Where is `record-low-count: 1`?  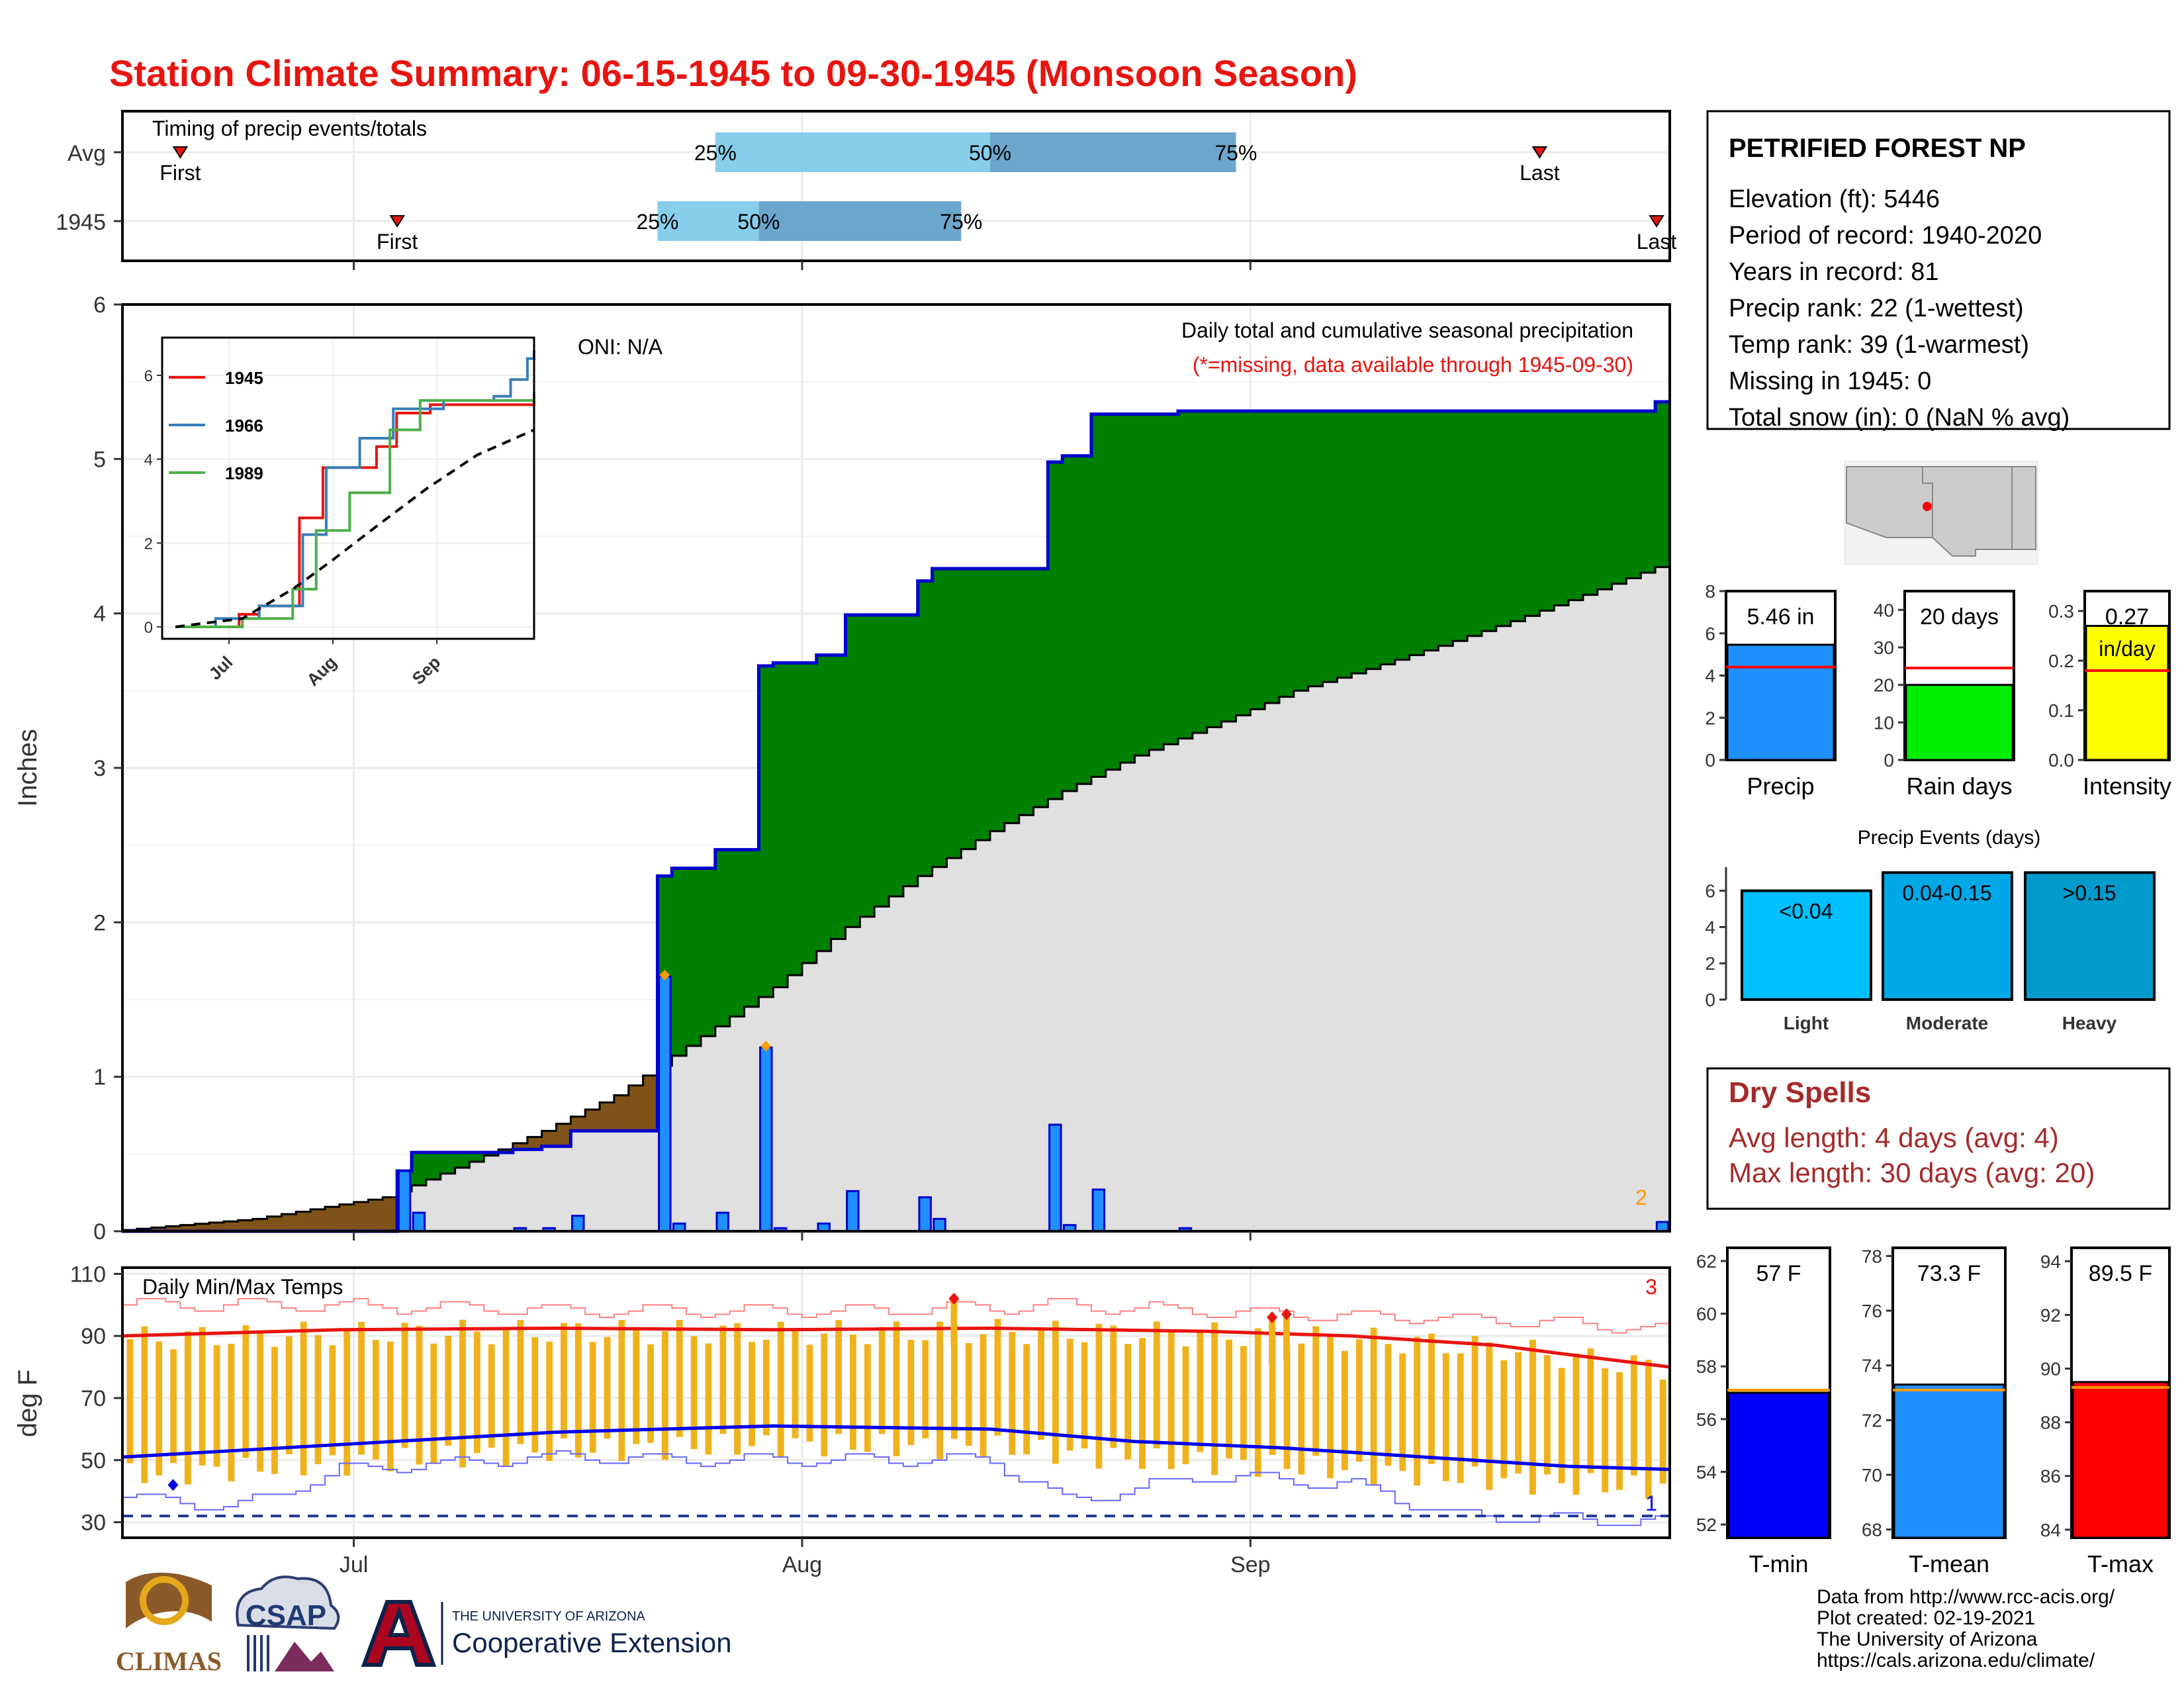 record-low-count: 1 is located at coordinates (1651, 1503).